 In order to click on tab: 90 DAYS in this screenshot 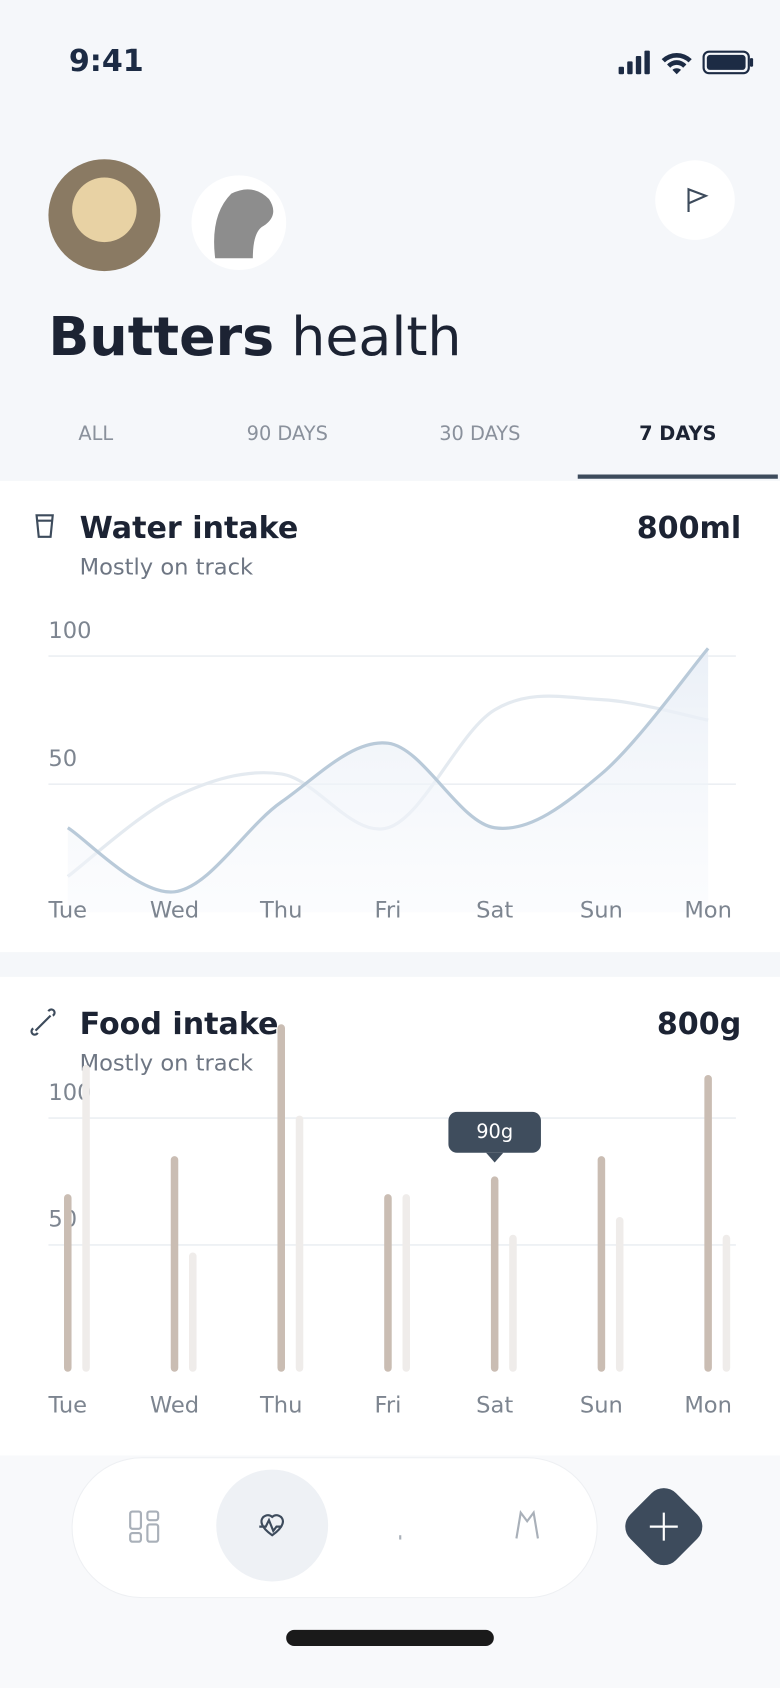, I will do `click(287, 433)`.